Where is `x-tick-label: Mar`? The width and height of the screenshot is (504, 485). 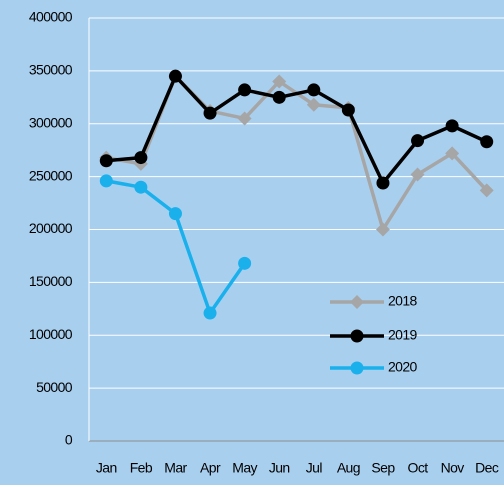
x-tick-label: Mar is located at coordinates (175, 468).